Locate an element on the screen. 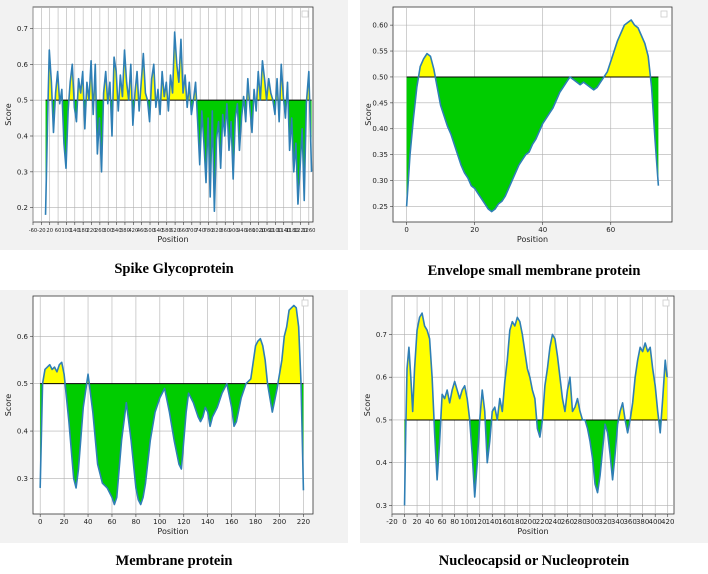  nucleo-y-tick-label: 0.7 is located at coordinates (381, 335).